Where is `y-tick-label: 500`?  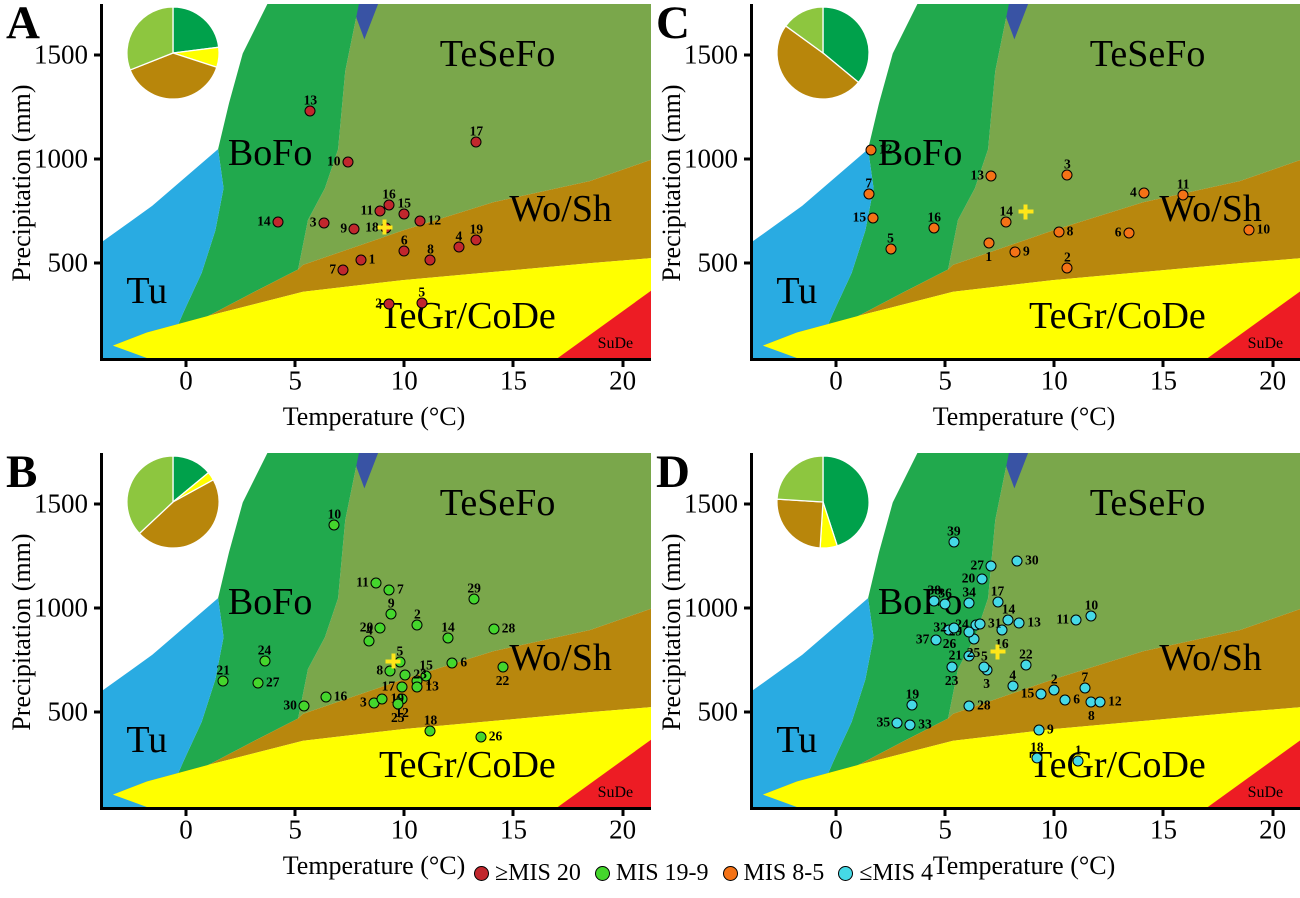
y-tick-label: 500 is located at coordinates (718, 262).